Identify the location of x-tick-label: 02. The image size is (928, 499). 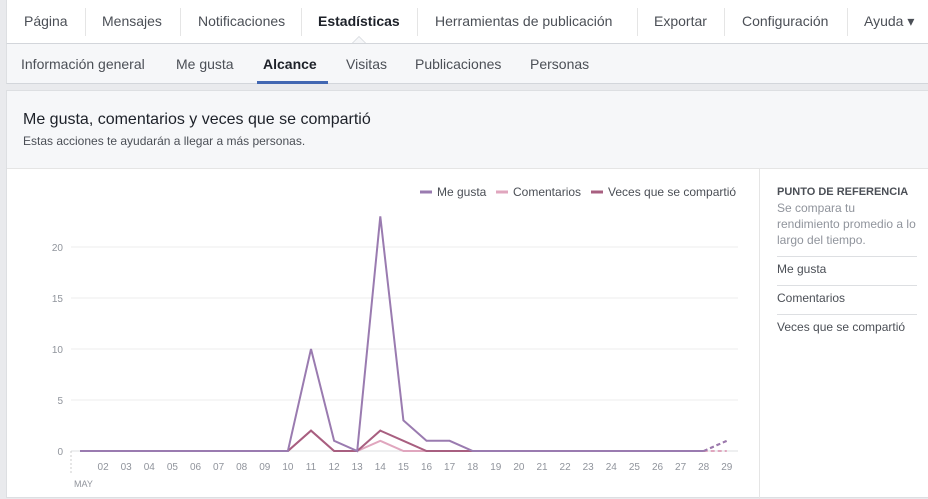
(104, 467).